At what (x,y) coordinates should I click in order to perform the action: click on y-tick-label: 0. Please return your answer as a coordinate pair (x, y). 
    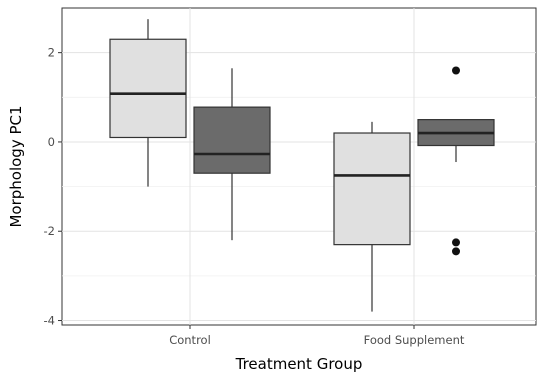
    Looking at the image, I should click on (51, 142).